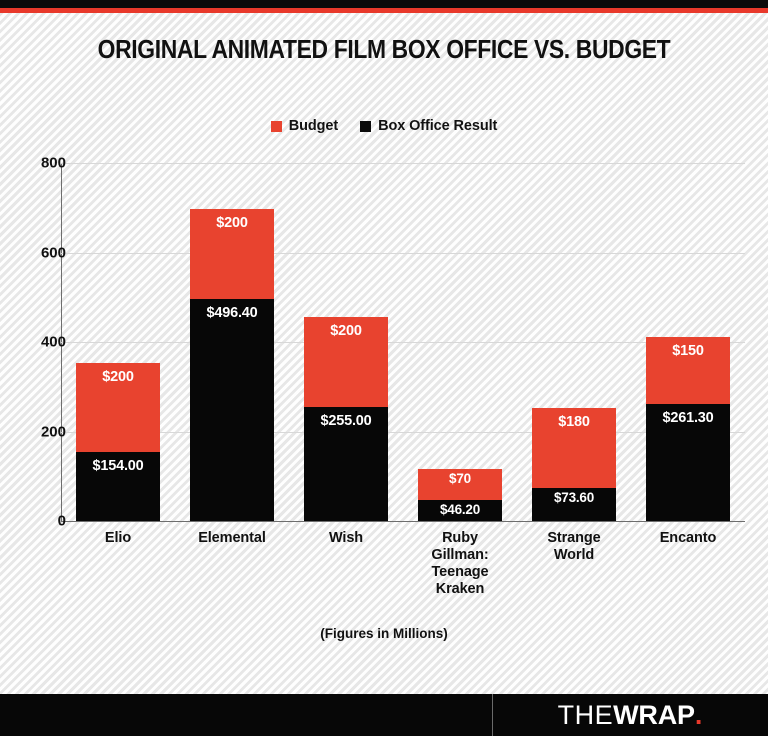  I want to click on bar-stack: $496.40 $200, so click(232, 365).